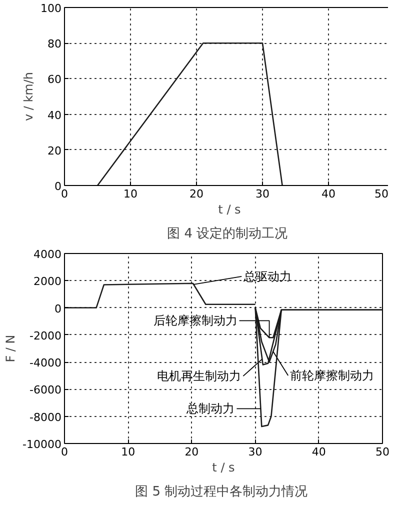 The height and width of the screenshot is (515, 400). Describe the element at coordinates (55, 44) in the screenshot. I see `y-tick-label: 80` at that location.